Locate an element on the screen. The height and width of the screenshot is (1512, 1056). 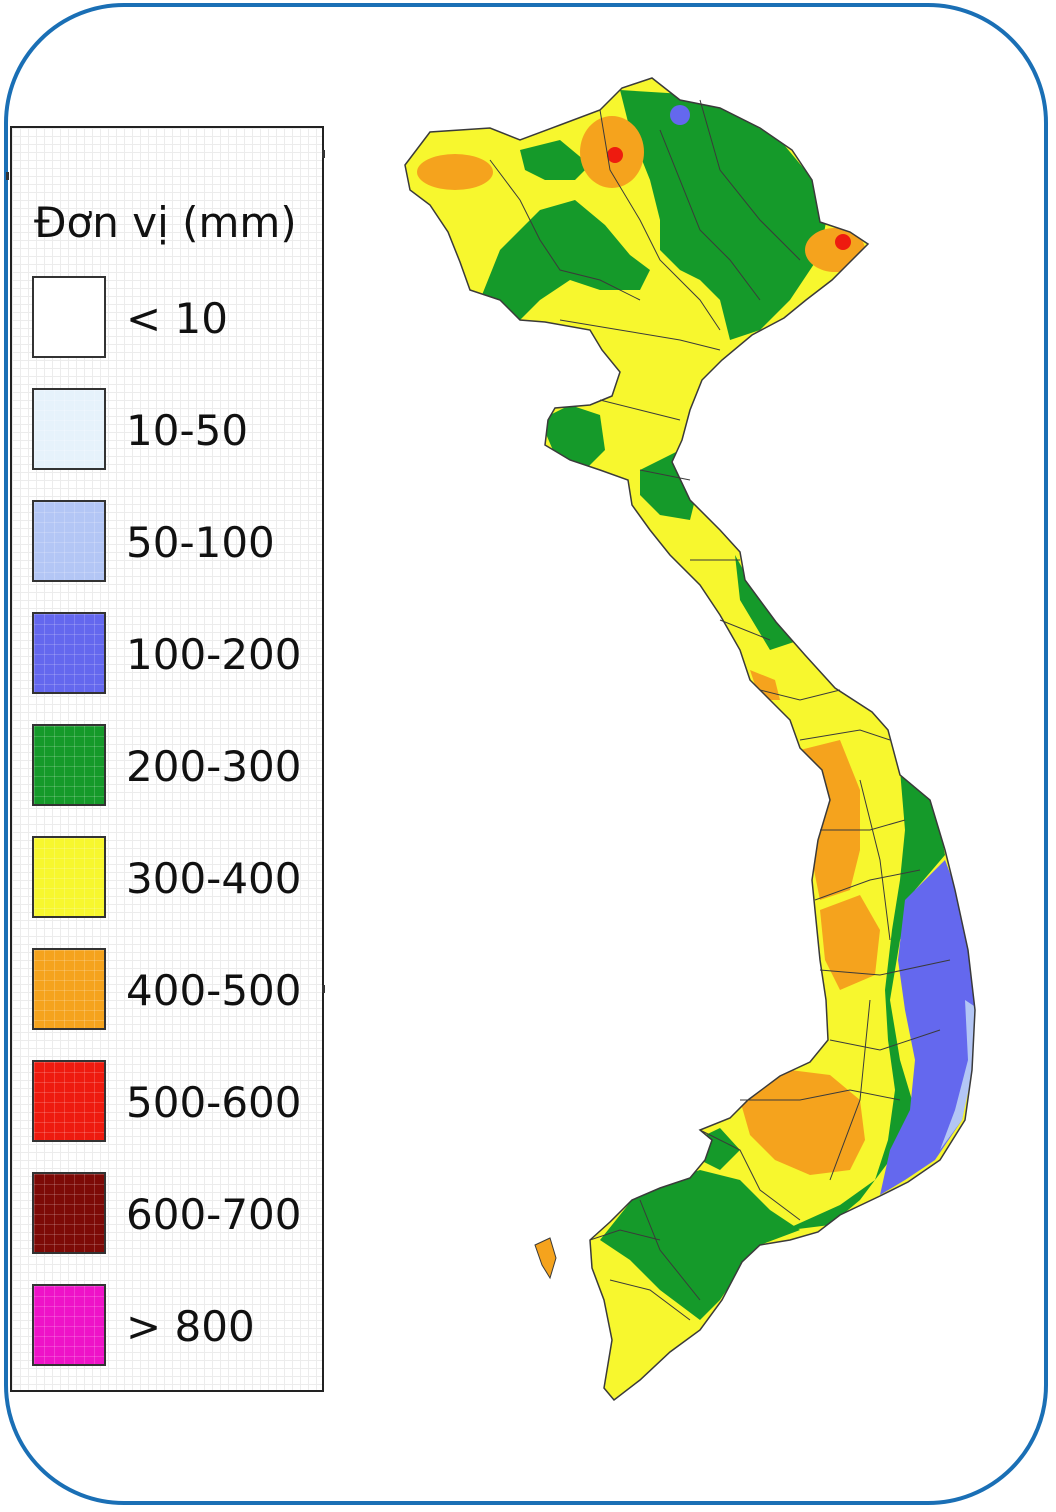
legend-item: 400-500 is located at coordinates (172, 990).